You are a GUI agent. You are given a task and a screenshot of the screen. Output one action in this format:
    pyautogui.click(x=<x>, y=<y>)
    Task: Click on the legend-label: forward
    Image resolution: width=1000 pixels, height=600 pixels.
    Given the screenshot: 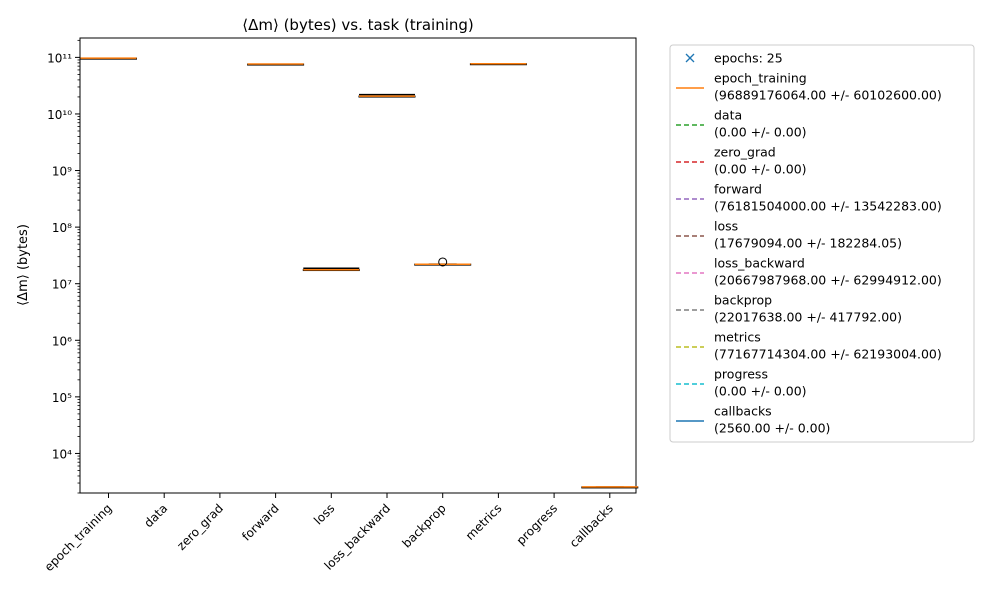 What is the action you would take?
    pyautogui.click(x=738, y=189)
    